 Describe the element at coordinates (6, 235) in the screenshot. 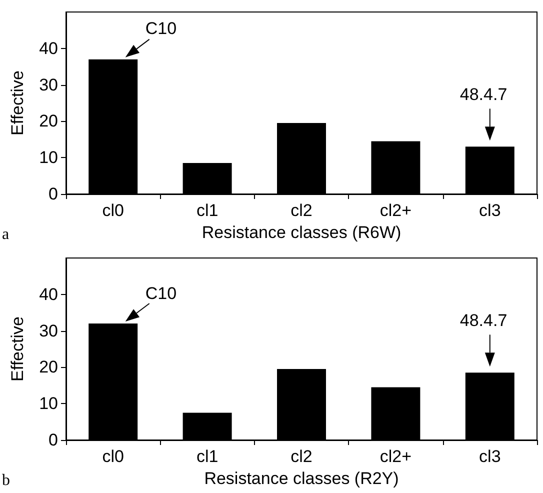

I see `text: a` at that location.